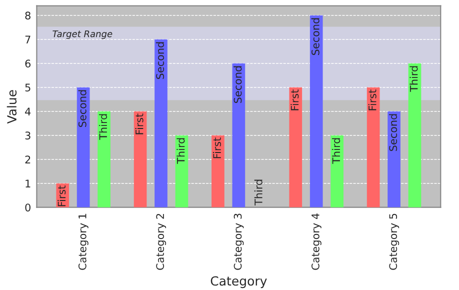 This screenshot has height=290, width=459. What do you see at coordinates (83, 242) in the screenshot?
I see `x-tick-label: Category 1` at bounding box center [83, 242].